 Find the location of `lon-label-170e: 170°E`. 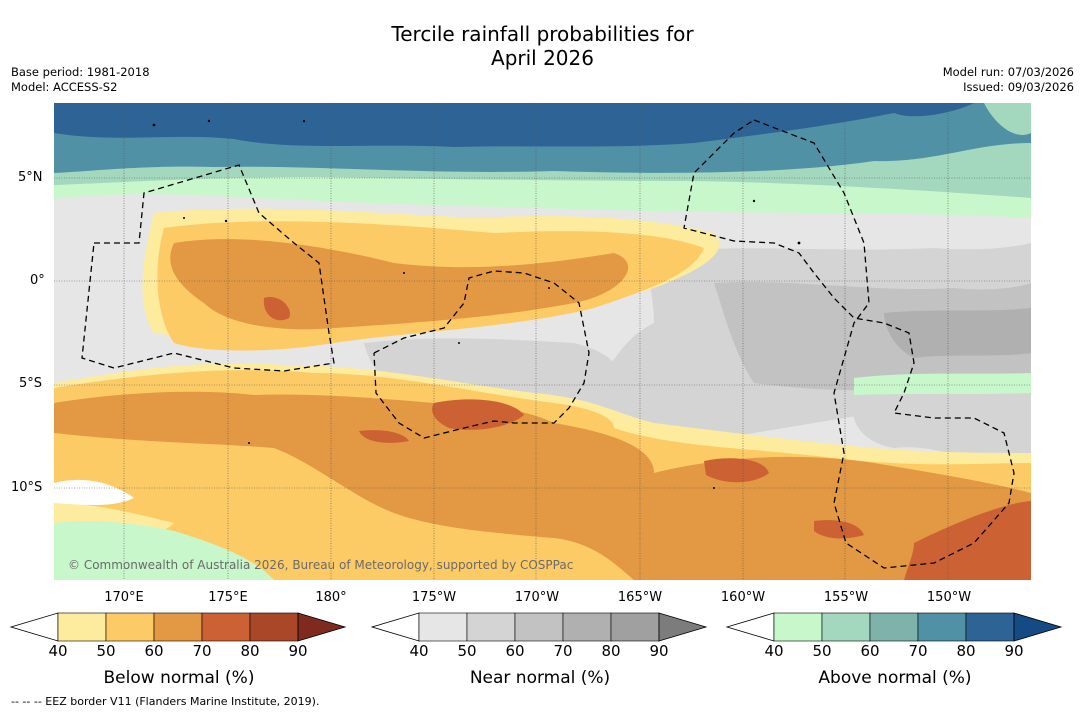

lon-label-170e: 170°E is located at coordinates (124, 597).